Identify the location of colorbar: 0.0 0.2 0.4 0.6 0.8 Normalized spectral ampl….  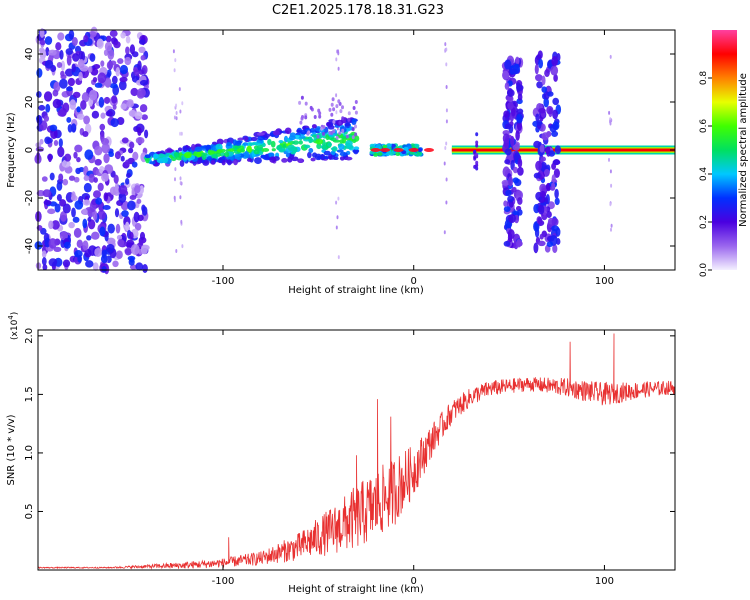
(724, 153).